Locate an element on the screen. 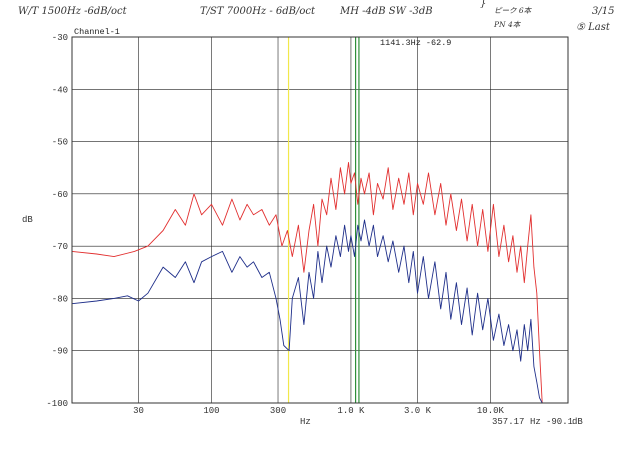 This screenshot has height=453, width=640. cursor-markers is located at coordinates (323, 220).